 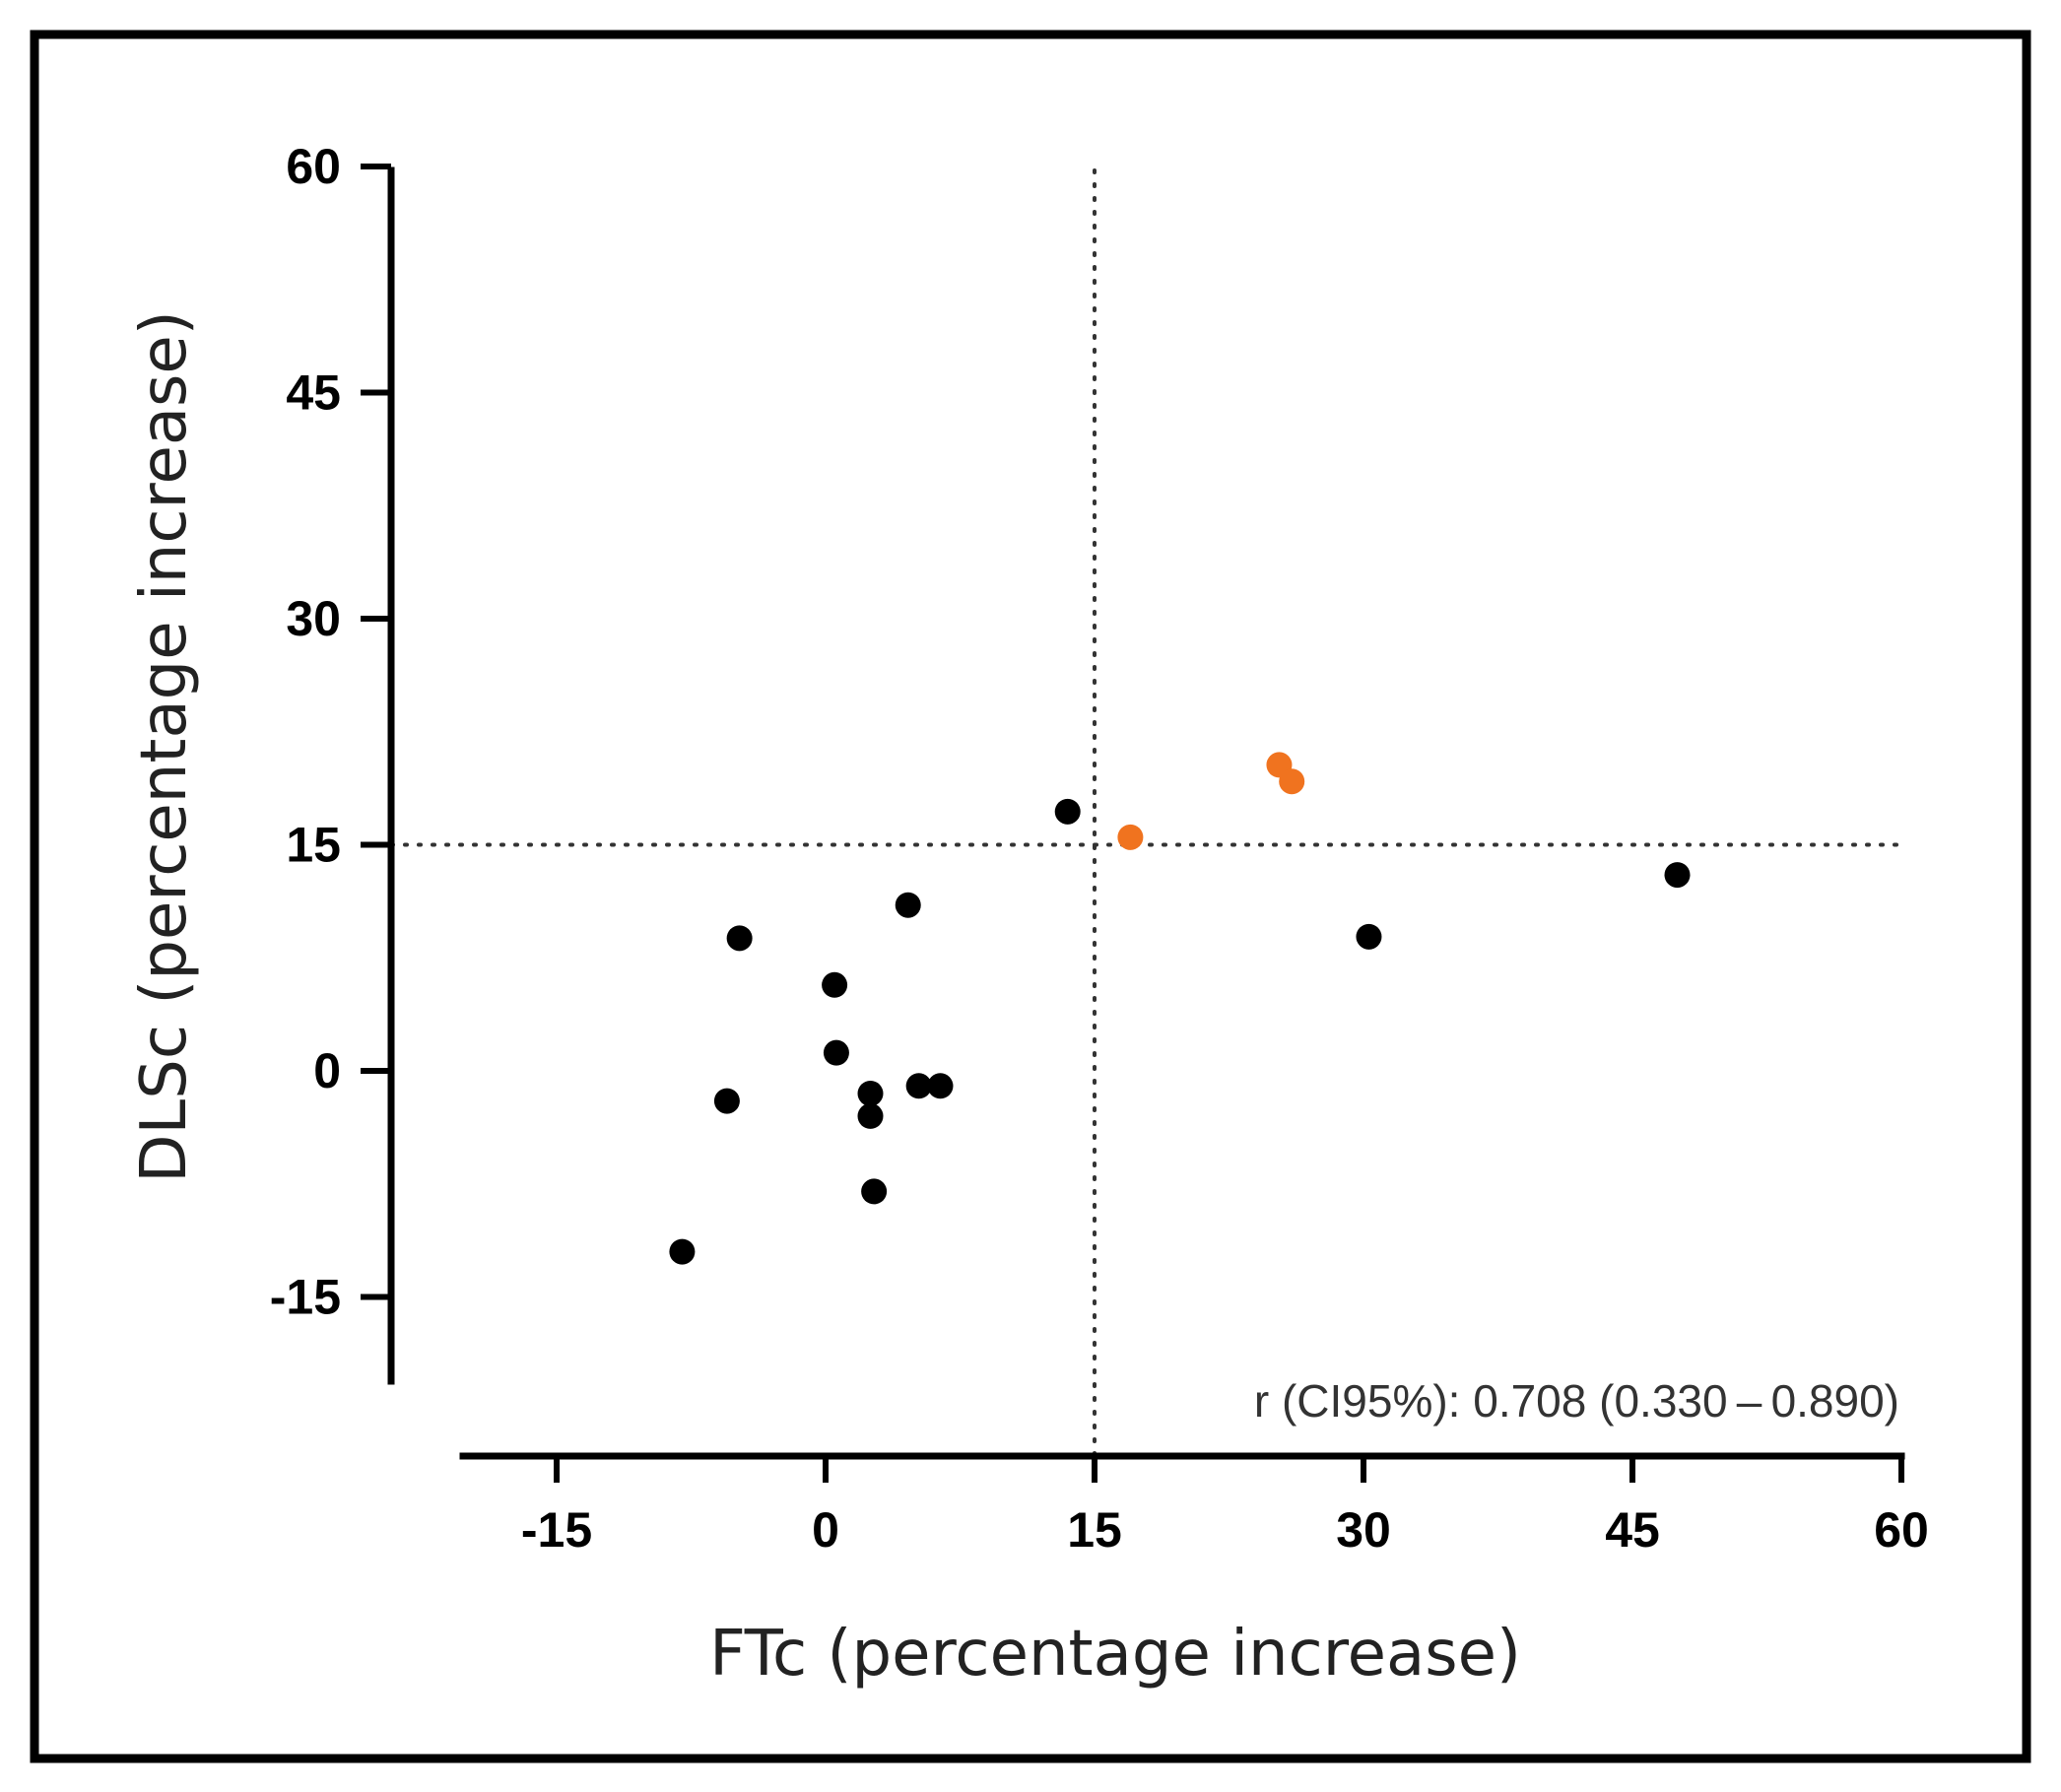 I want to click on x-tick-label: -15, so click(x=557, y=1530).